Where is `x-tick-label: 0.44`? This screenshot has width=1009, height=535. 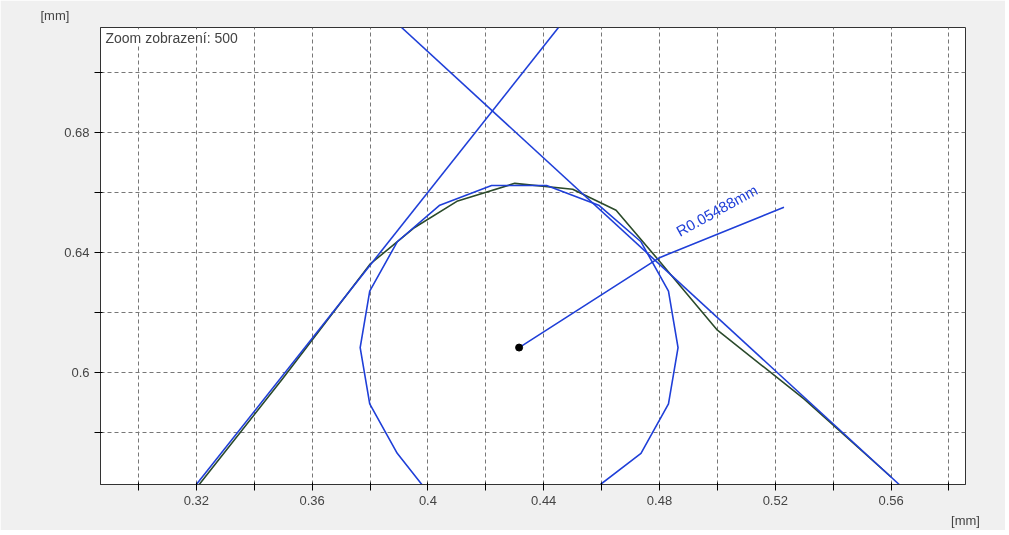
x-tick-label: 0.44 is located at coordinates (544, 500).